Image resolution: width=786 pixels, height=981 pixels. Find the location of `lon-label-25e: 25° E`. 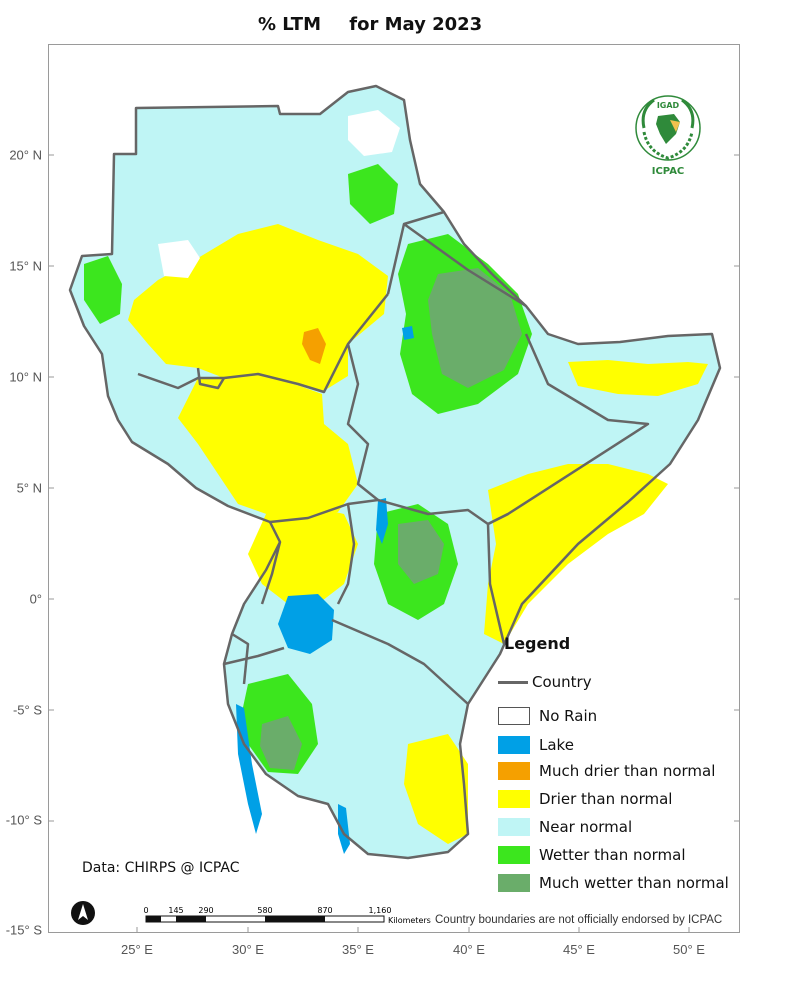

lon-label-25e: 25° E is located at coordinates (137, 949).